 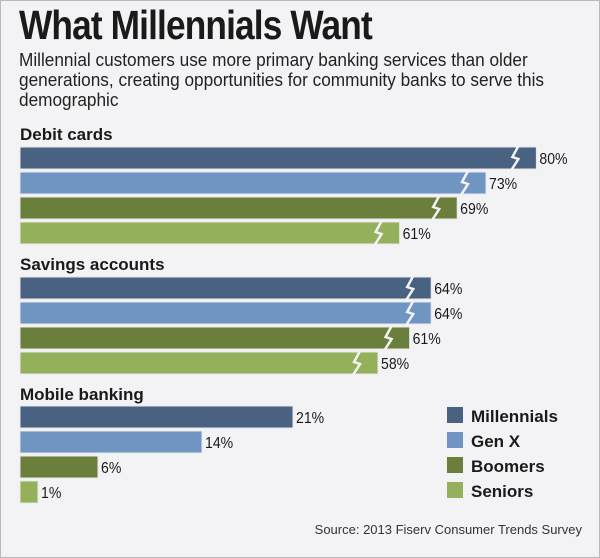 I want to click on data-label: 14%, so click(x=219, y=443).